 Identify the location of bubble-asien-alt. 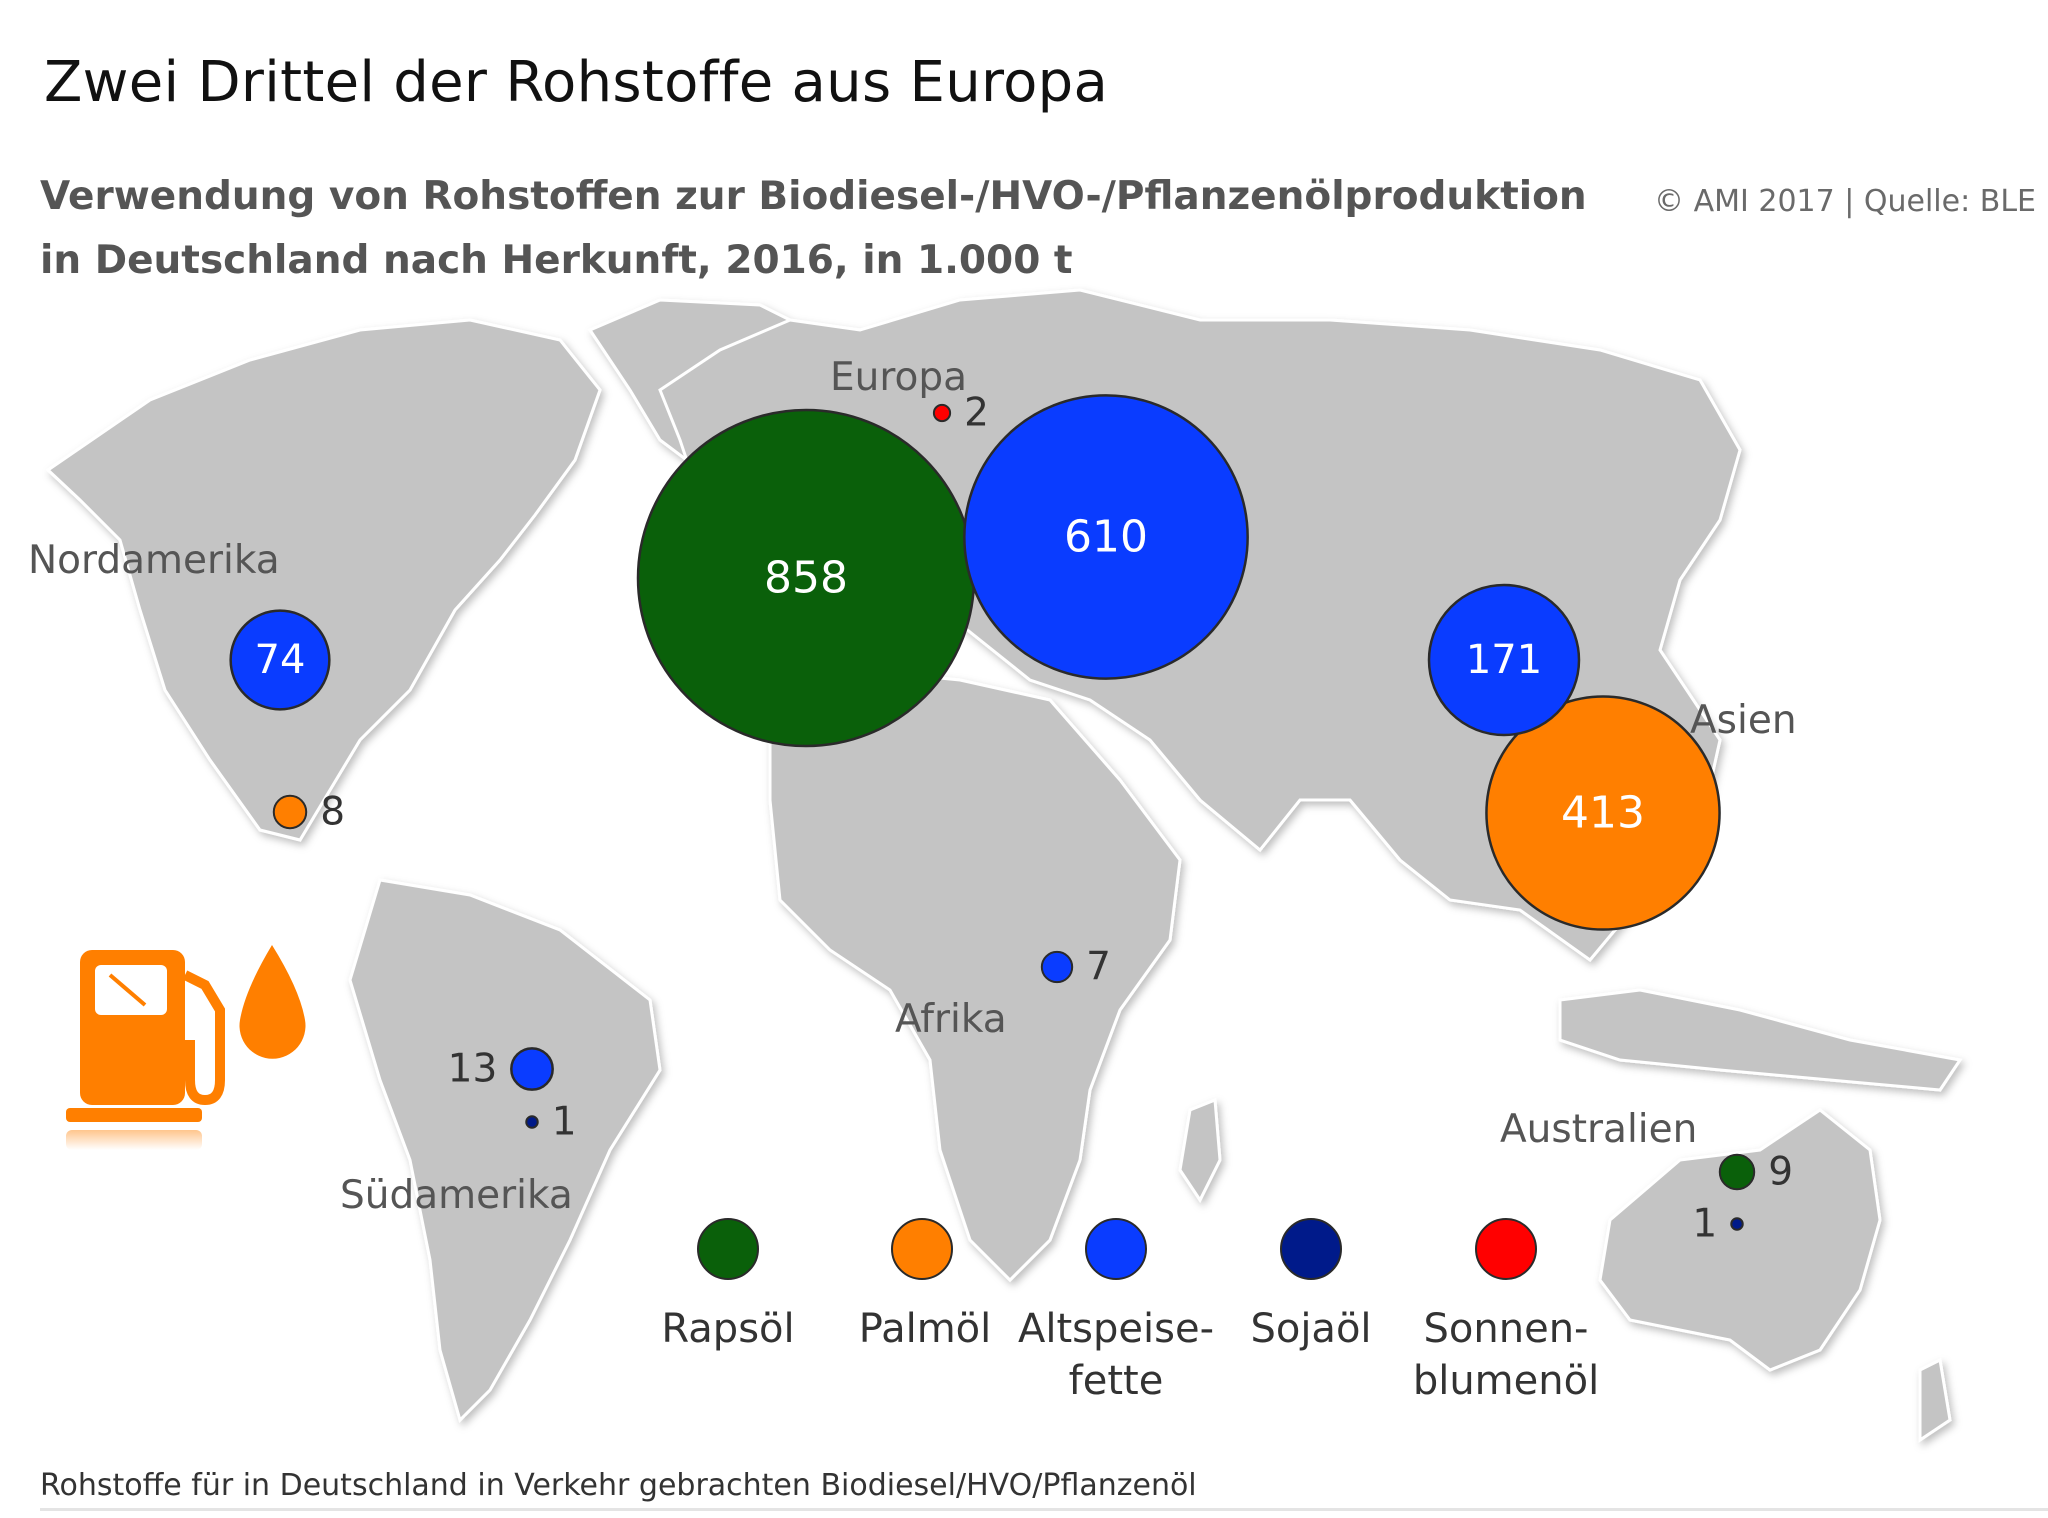
(1504, 660).